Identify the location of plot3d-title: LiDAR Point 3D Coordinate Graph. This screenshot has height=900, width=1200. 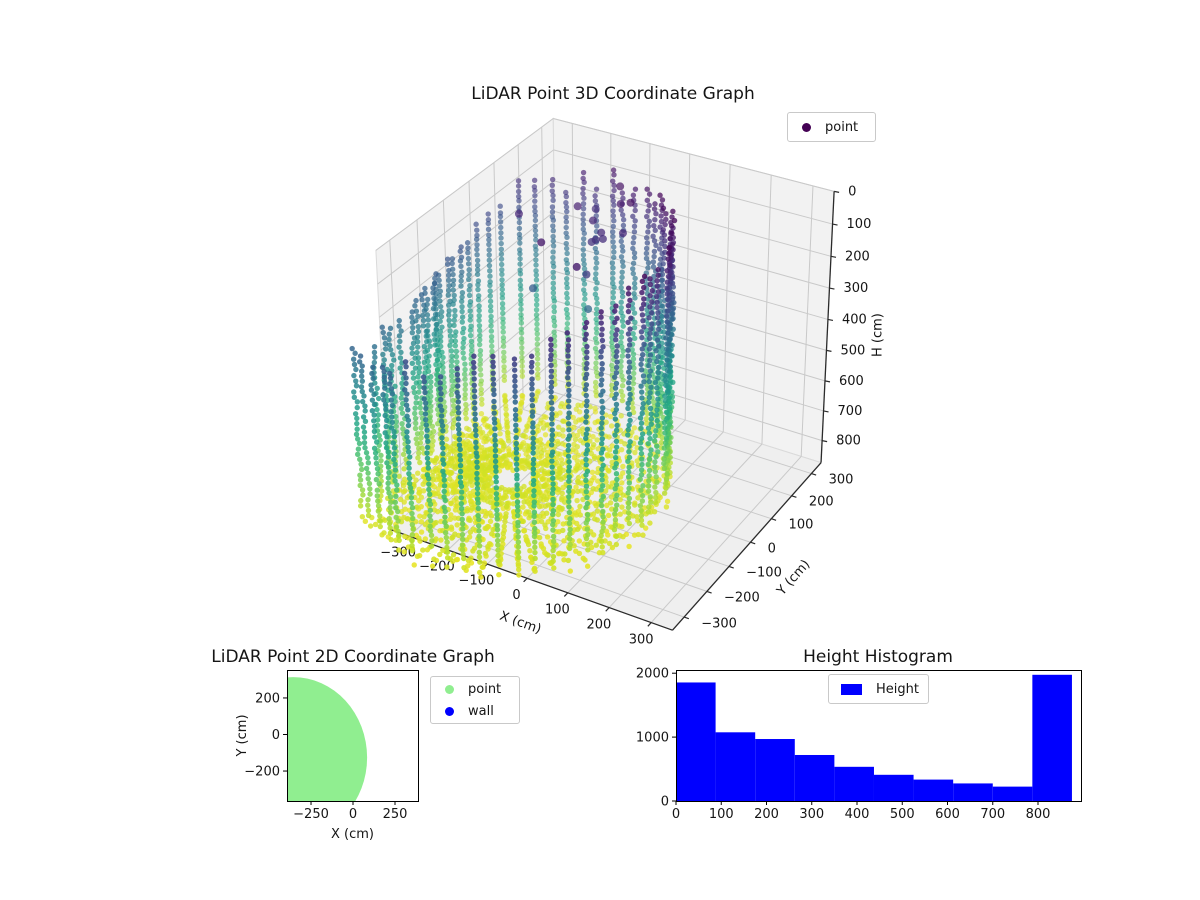
(613, 94).